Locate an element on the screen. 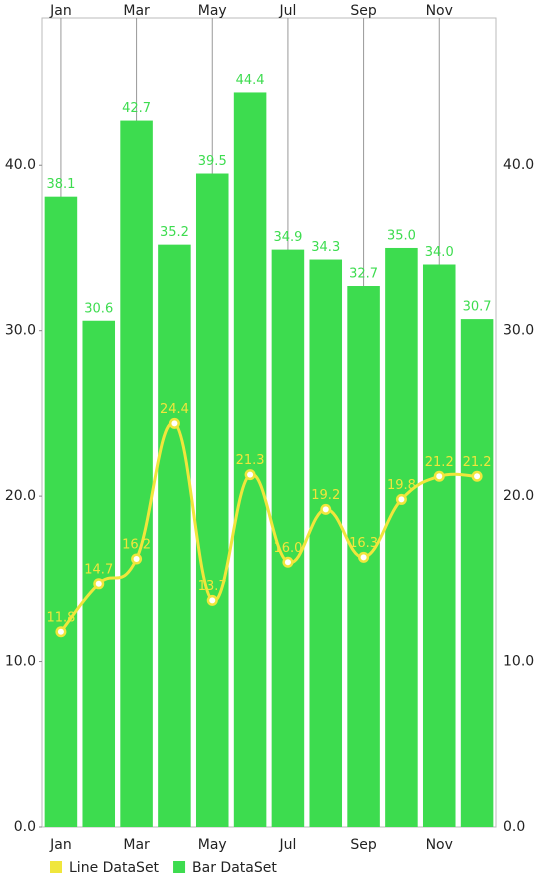 Image resolution: width=538 pixels, height=886 pixels. value-label: 19.8 is located at coordinates (401, 485).